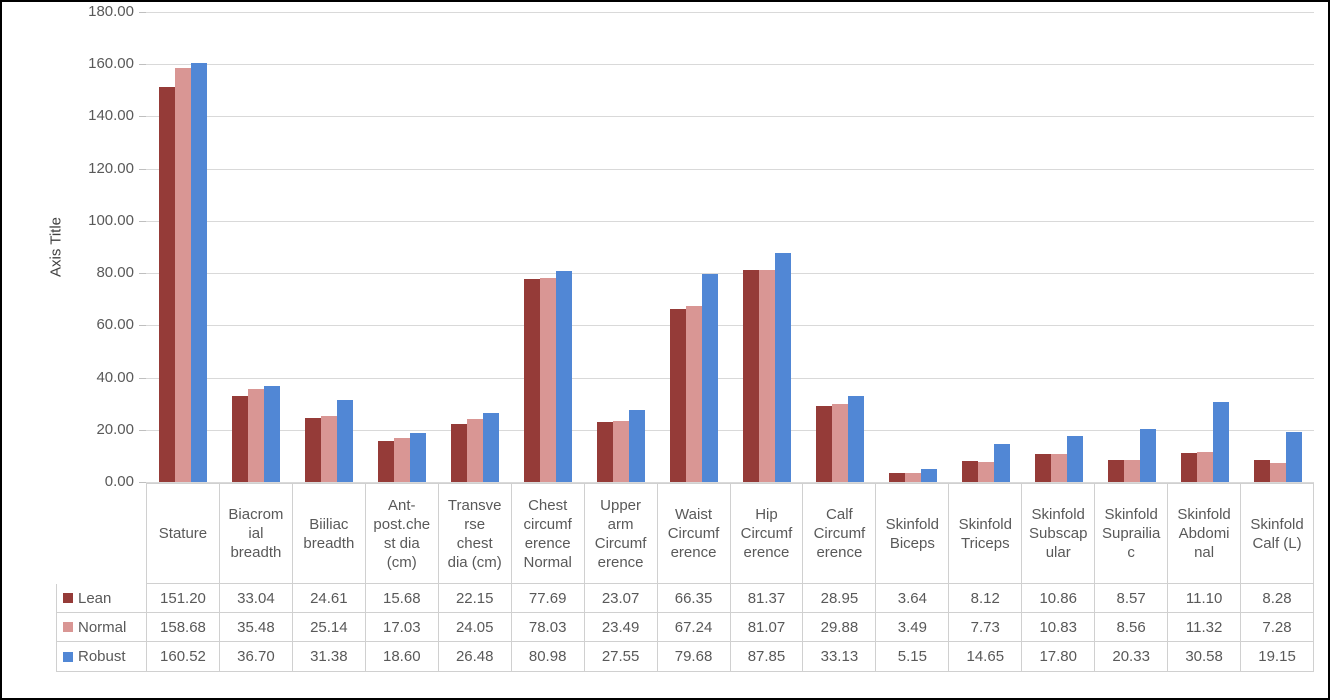  What do you see at coordinates (548, 627) in the screenshot?
I see `value-cell: 78.03` at bounding box center [548, 627].